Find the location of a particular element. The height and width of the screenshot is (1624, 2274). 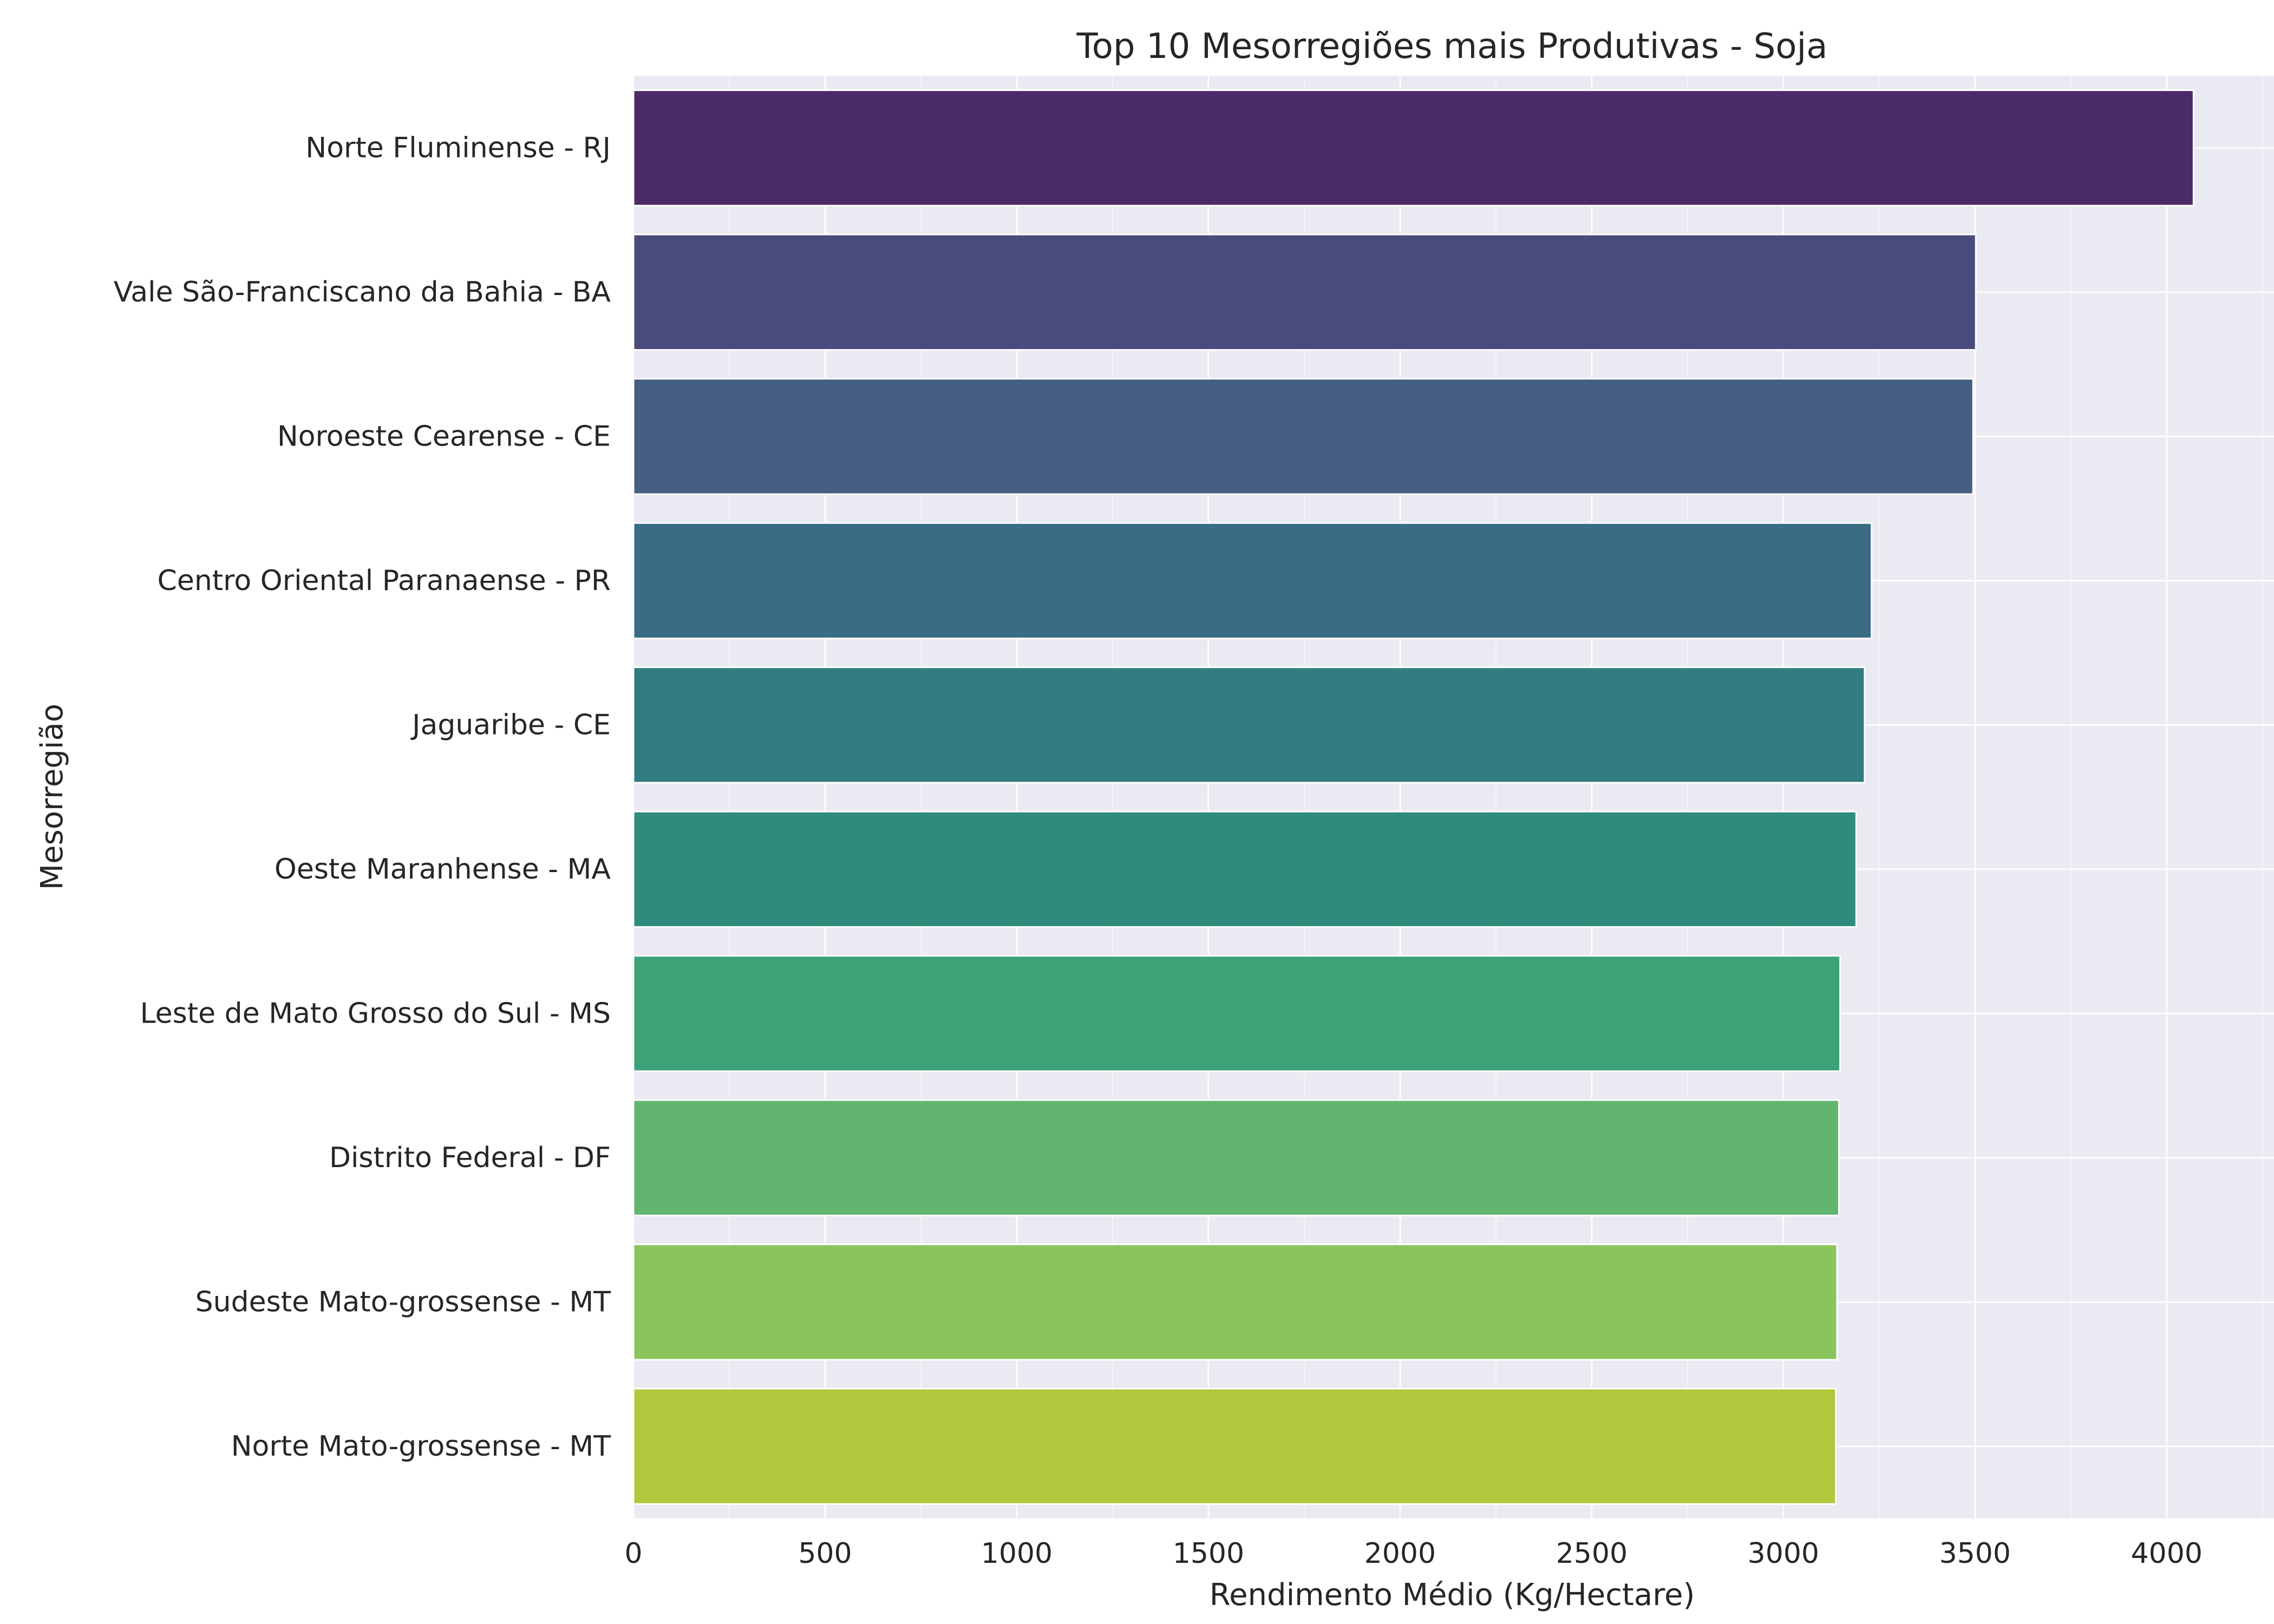

y-axis-label: Mesorregião is located at coordinates (52, 797).